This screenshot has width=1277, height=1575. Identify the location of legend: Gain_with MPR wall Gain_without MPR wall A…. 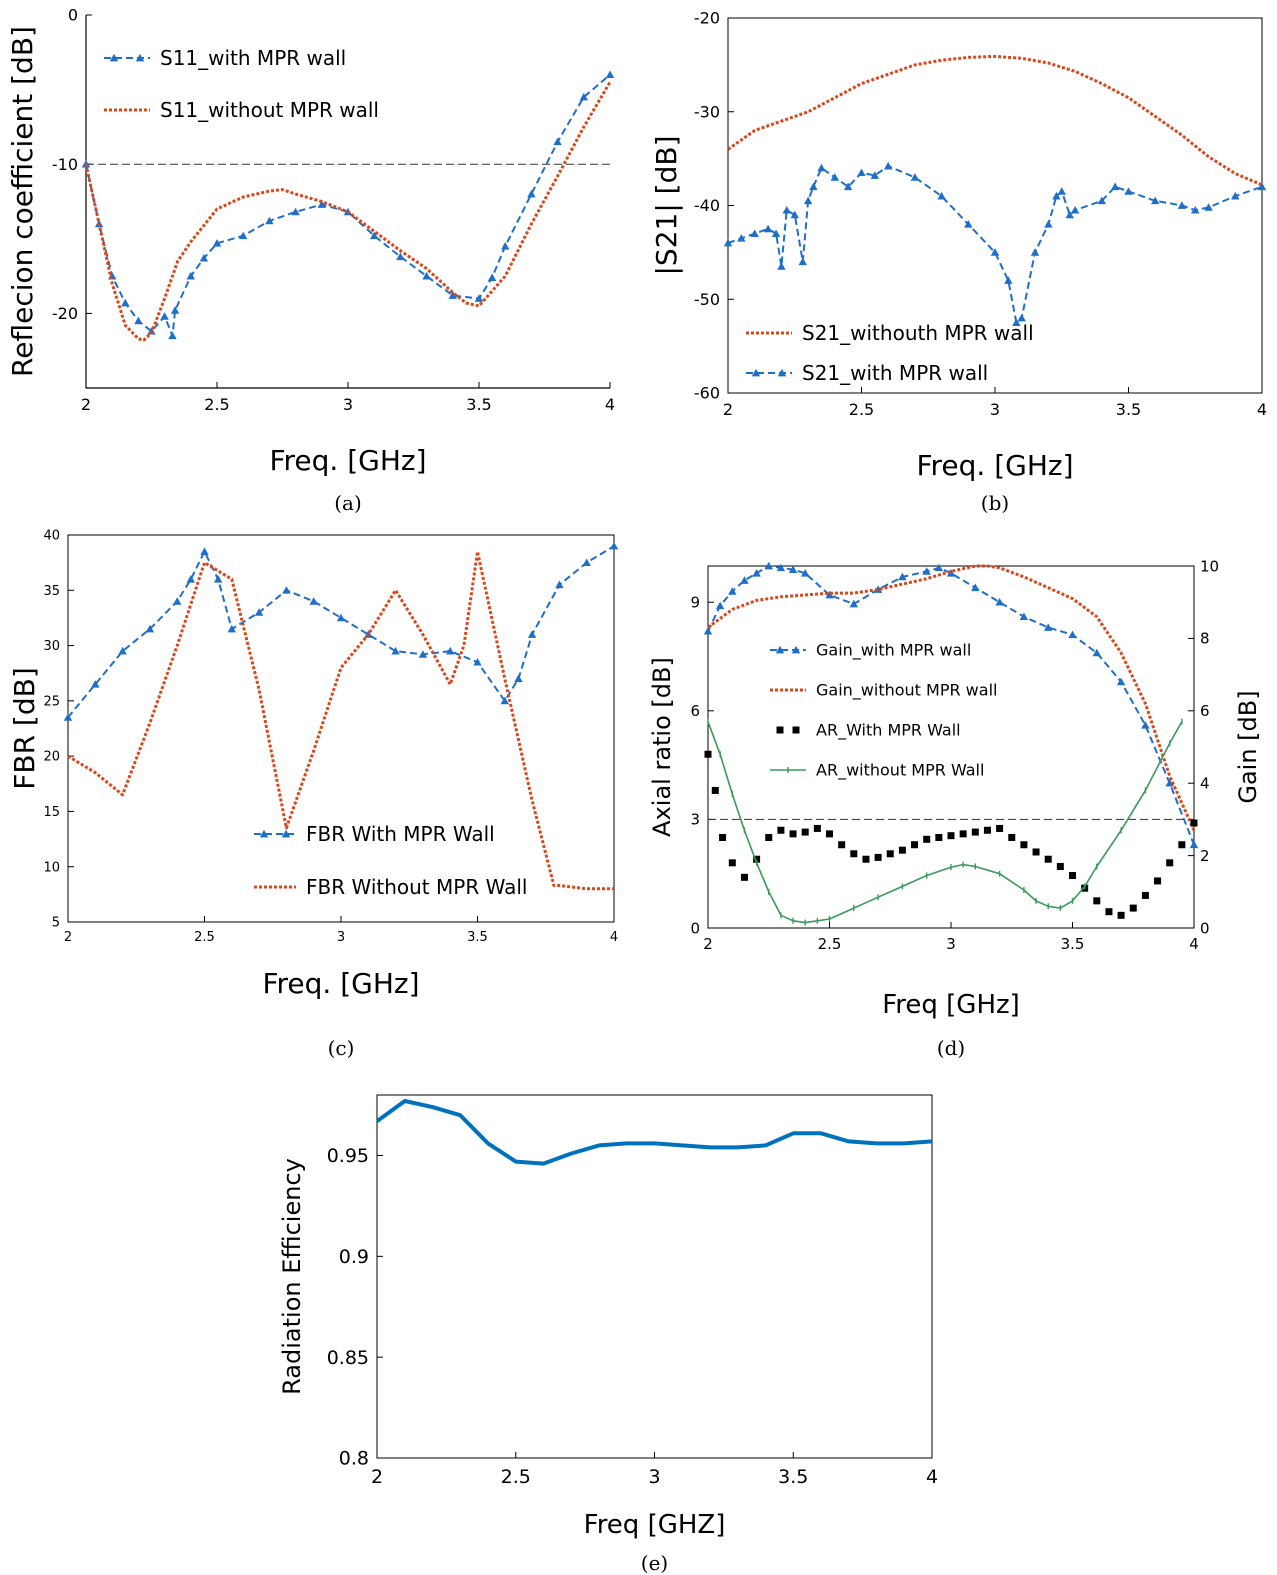
(883, 711).